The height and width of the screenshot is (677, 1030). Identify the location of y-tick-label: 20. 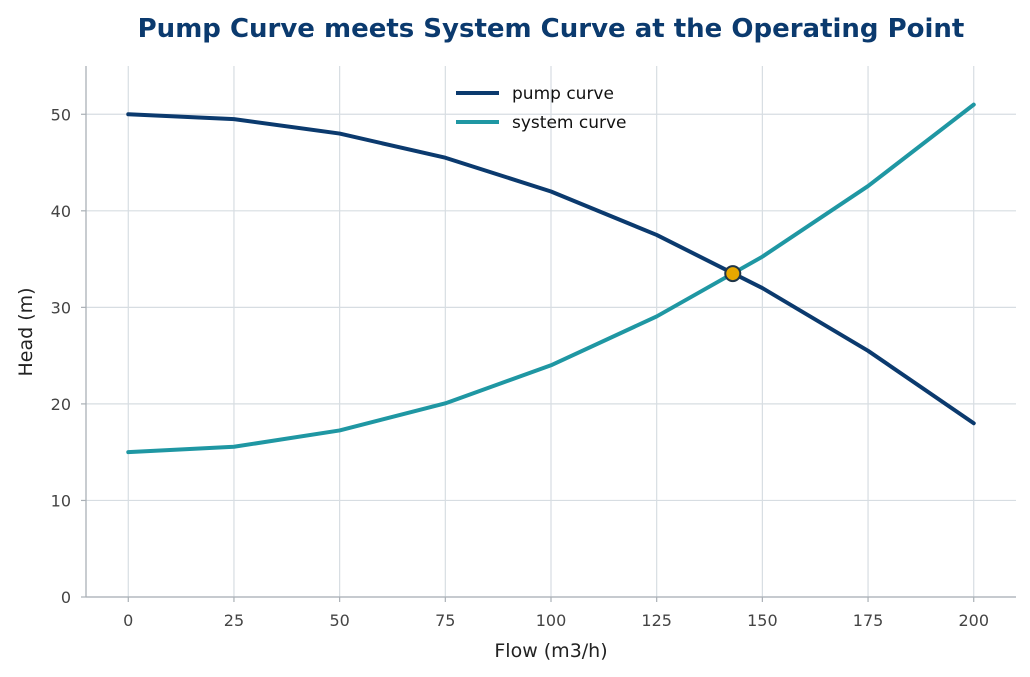
(61, 404).